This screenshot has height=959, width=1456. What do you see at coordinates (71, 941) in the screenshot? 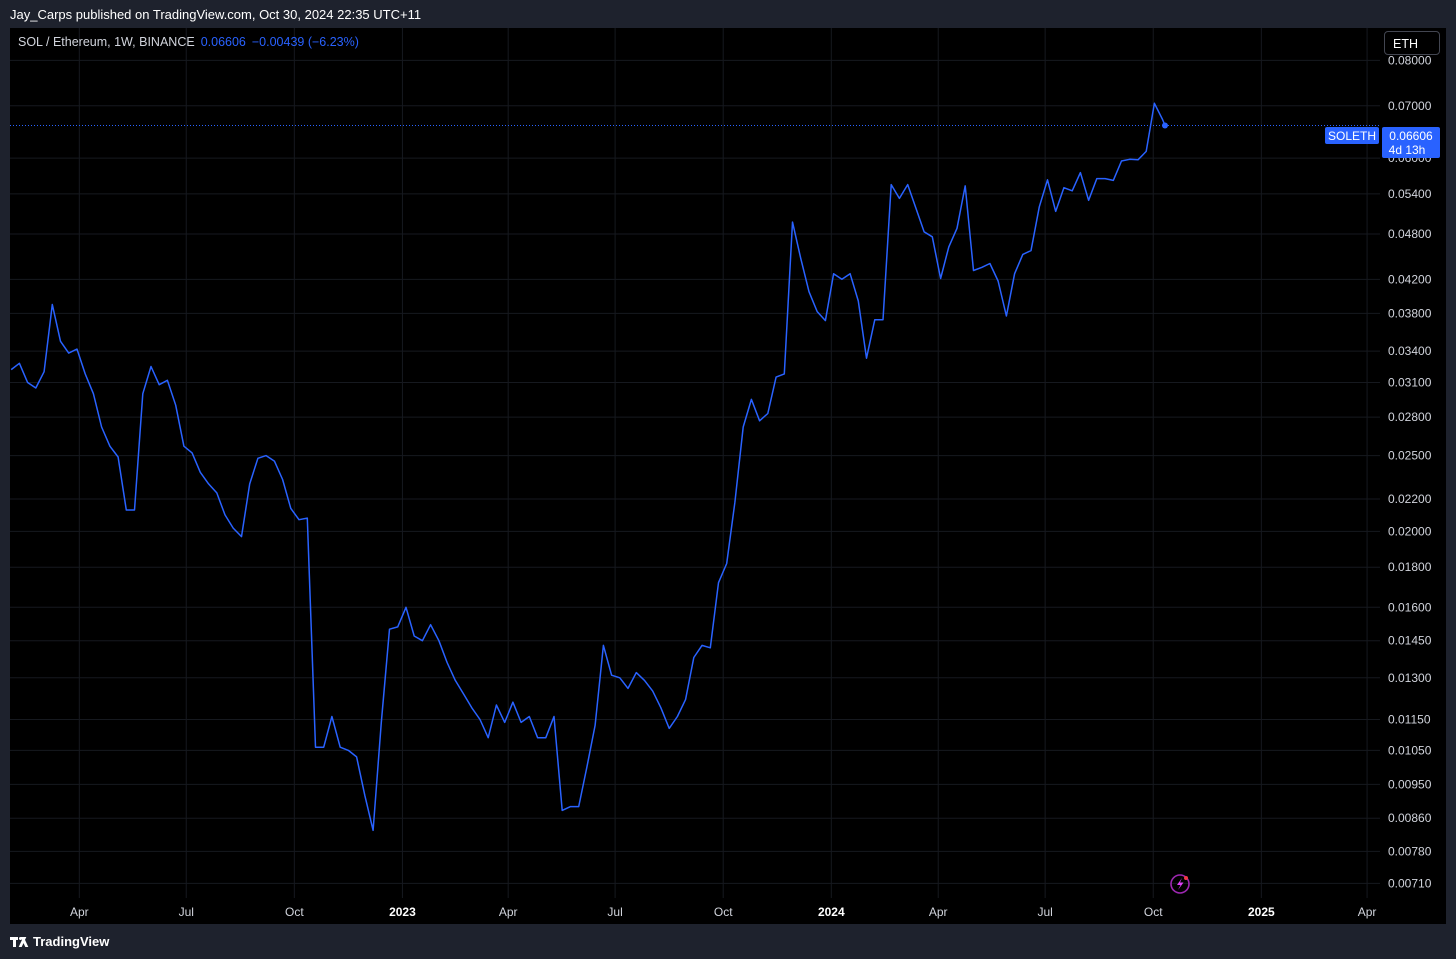
I see `tradingview-brand: TradingView` at bounding box center [71, 941].